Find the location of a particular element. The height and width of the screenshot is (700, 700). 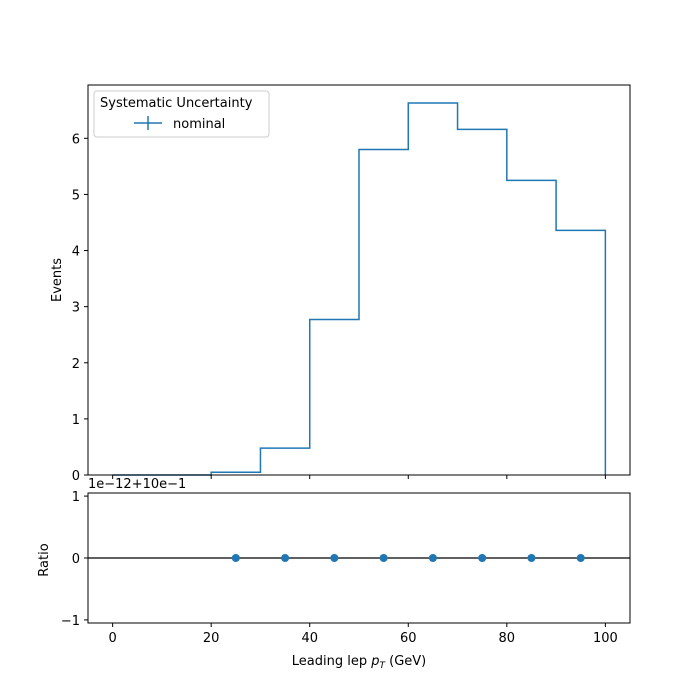

x-tick-label: 60 is located at coordinates (408, 638).